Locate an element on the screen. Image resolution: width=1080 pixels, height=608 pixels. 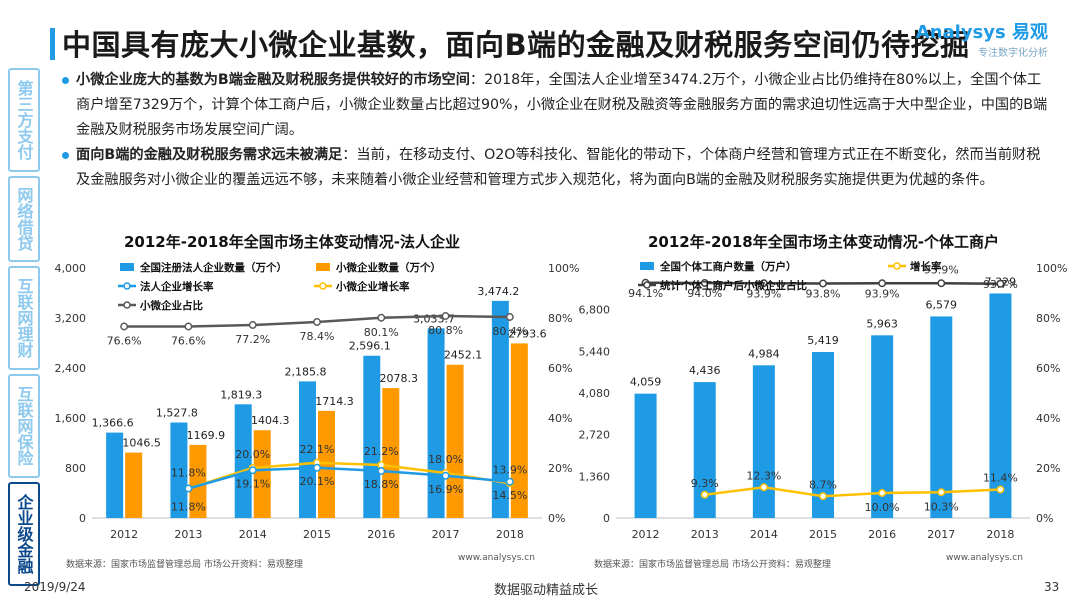
chart2-x-tick-label: 2018 is located at coordinates (1000, 534).